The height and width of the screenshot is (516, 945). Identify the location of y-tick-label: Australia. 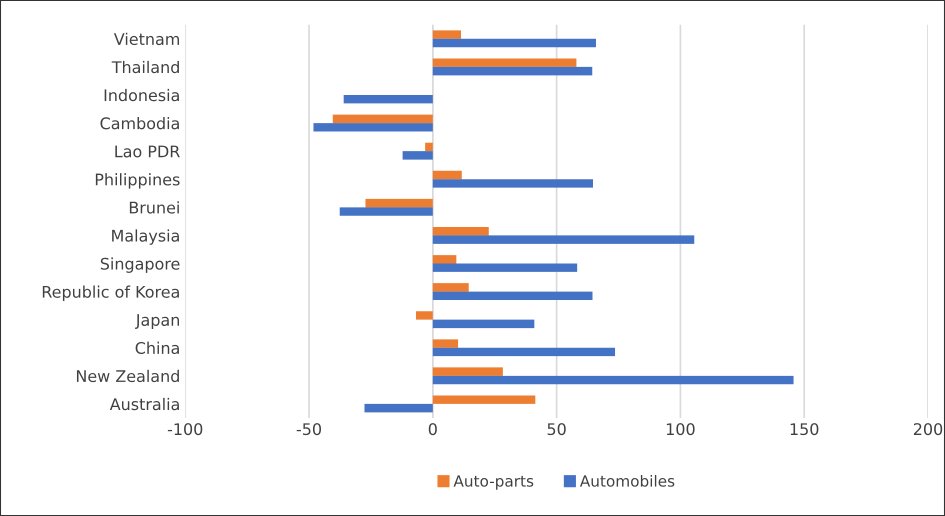
(144, 404).